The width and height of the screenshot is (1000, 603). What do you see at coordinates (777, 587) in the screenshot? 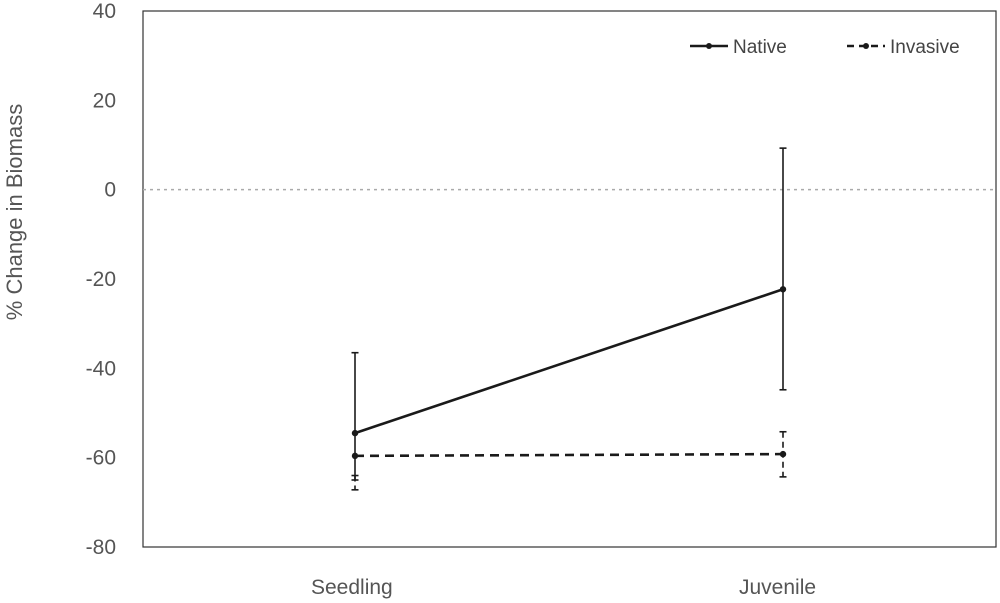
I see `x-category-label: Juvenile` at bounding box center [777, 587].